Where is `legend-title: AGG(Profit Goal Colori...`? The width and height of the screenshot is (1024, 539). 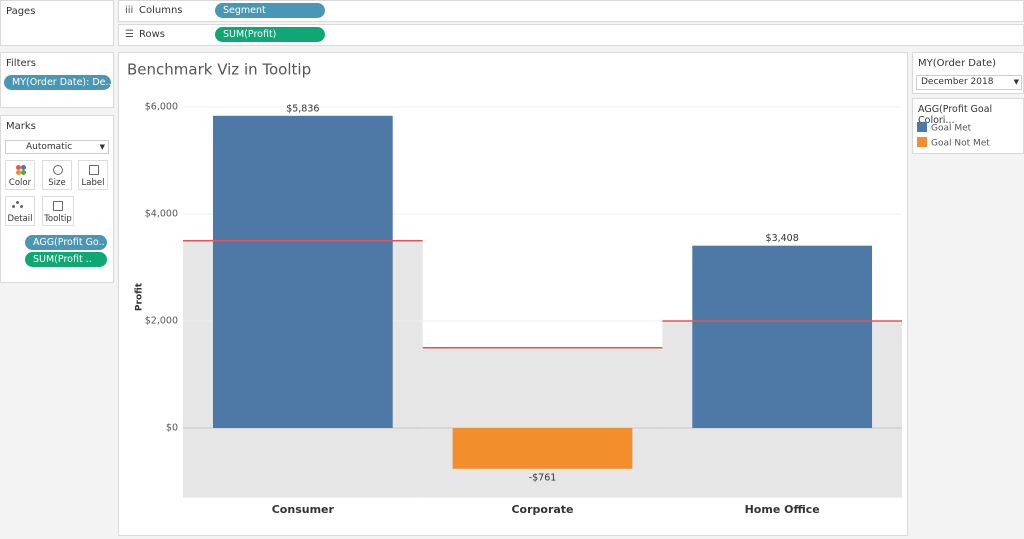 legend-title: AGG(Profit Goal Colori... is located at coordinates (955, 115).